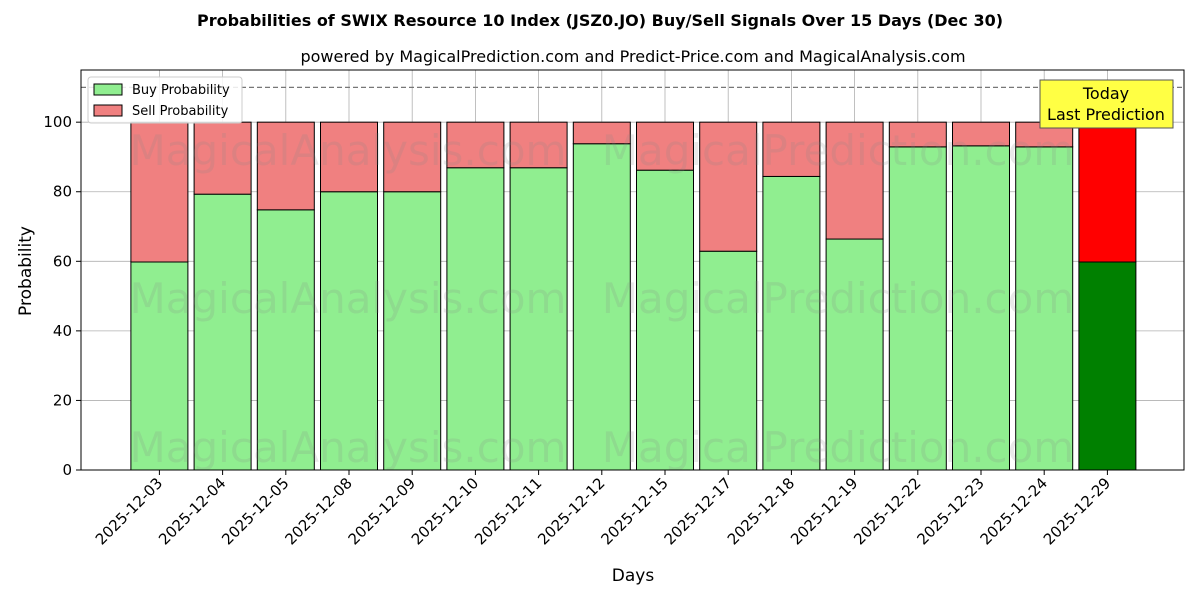 Image resolution: width=1200 pixels, height=600 pixels. I want to click on y-axis-label: Probability, so click(26, 271).